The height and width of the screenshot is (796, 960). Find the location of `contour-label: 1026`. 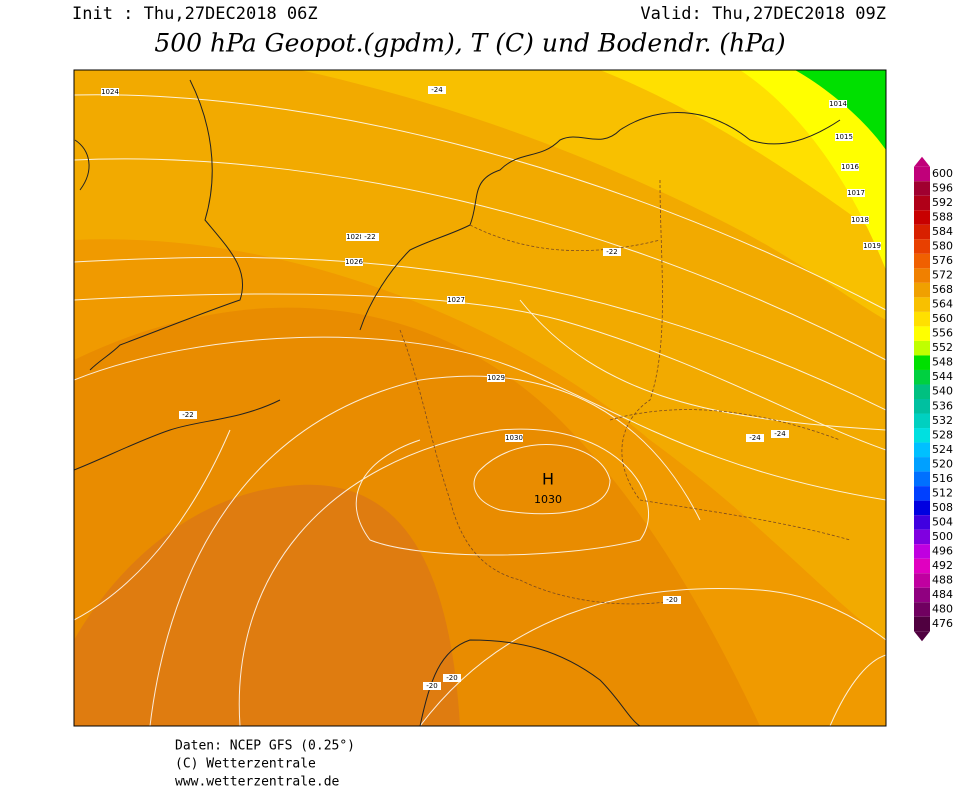

contour-label: 1026 is located at coordinates (354, 262).